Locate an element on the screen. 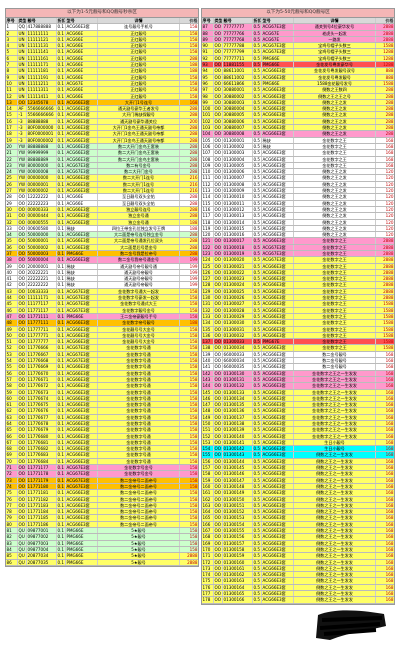 The image size is (400, 648). cell: 11776672 is located at coordinates (42, 386).